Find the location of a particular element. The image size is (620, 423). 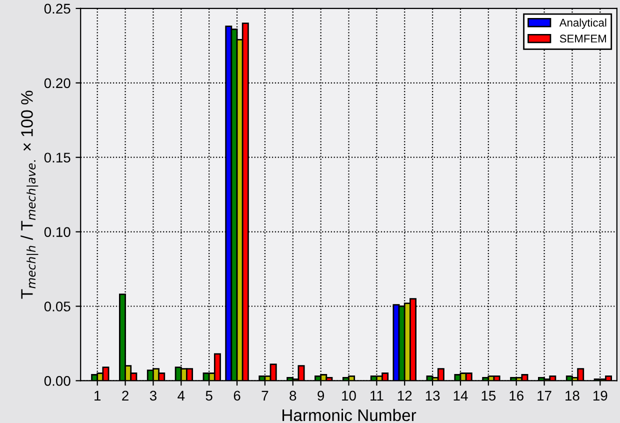

x-tick-label: 9 is located at coordinates (321, 395).